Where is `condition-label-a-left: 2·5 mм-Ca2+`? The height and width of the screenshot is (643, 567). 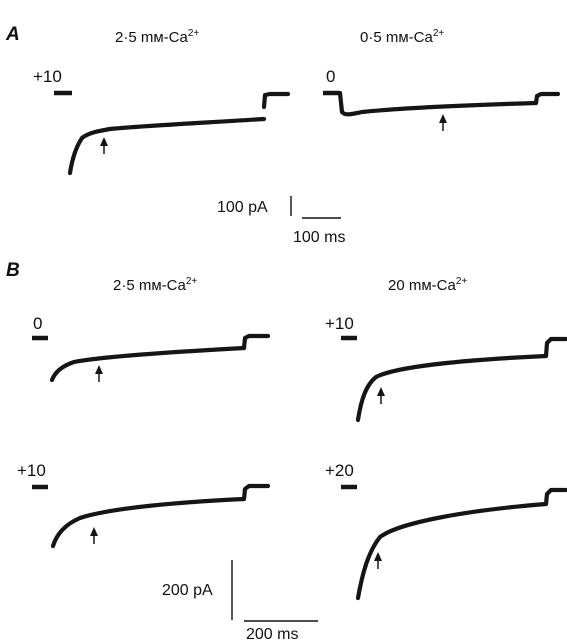 condition-label-a-left: 2·5 mм-Ca2+ is located at coordinates (157, 37).